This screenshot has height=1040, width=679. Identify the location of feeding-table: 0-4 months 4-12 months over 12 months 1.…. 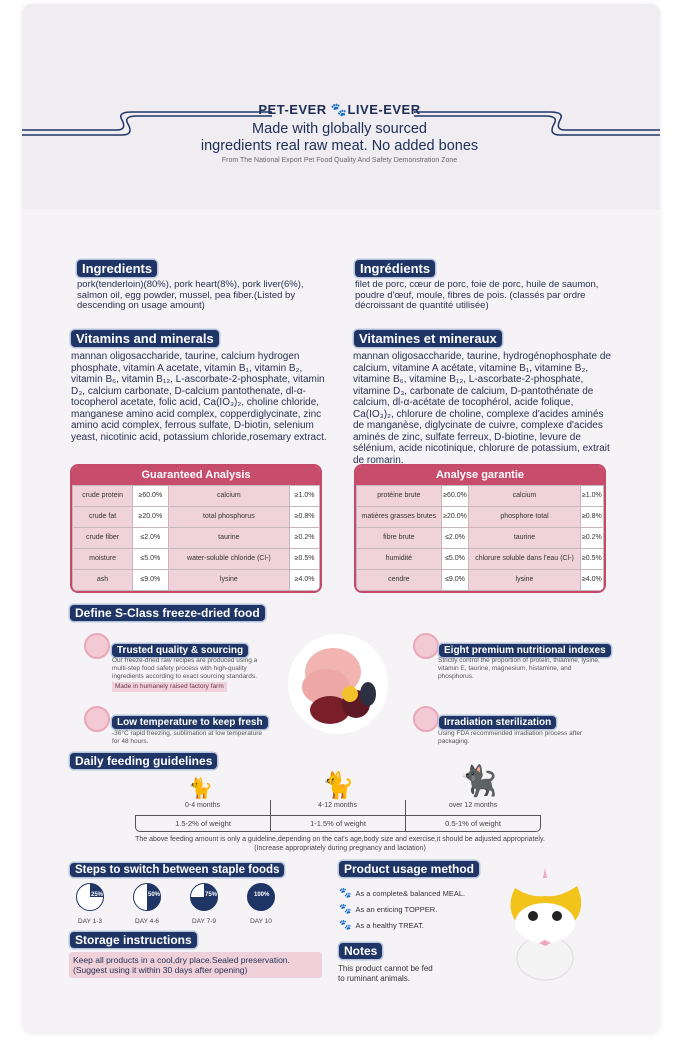
(338, 816).